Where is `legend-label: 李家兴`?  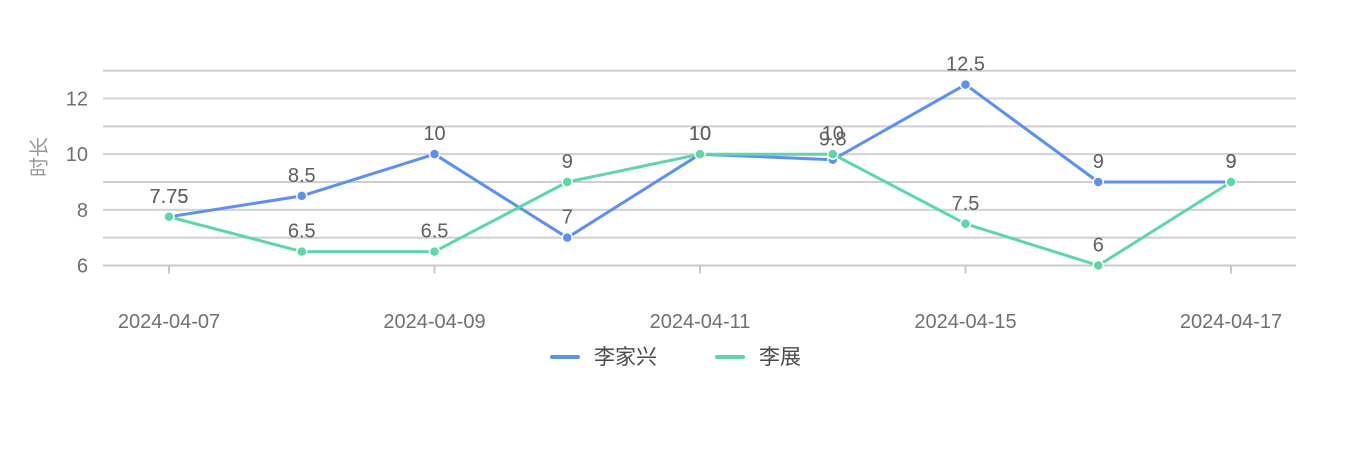 legend-label: 李家兴 is located at coordinates (625, 357).